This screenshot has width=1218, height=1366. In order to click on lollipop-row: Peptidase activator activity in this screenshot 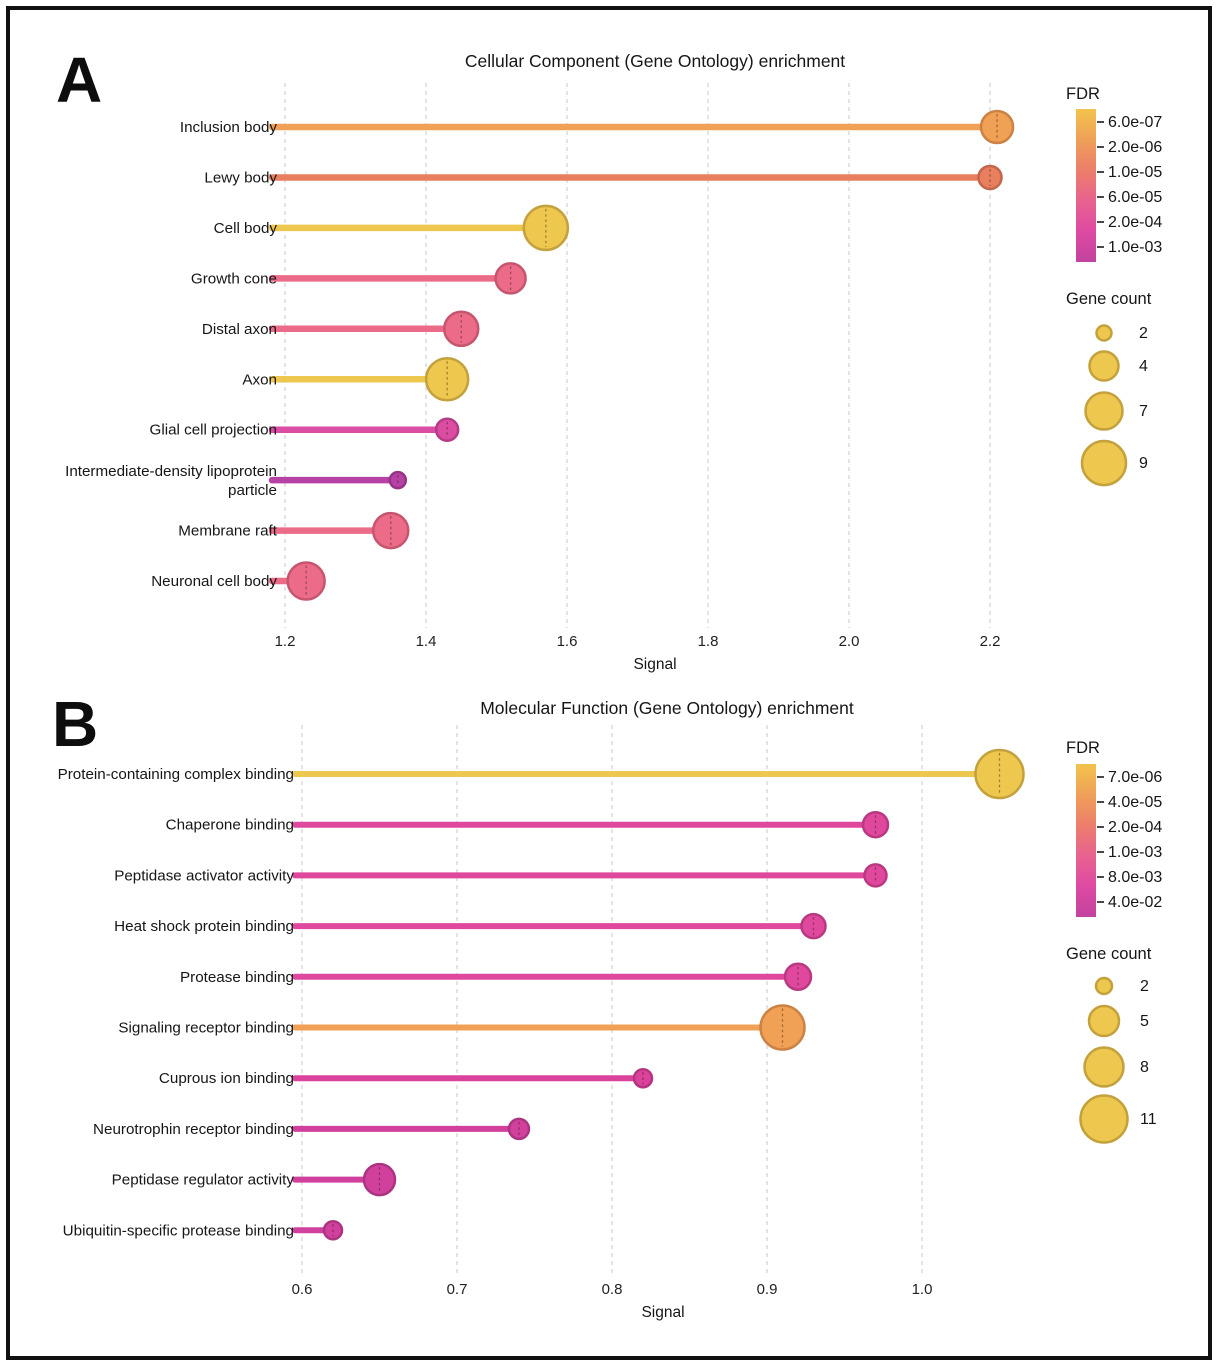, I will do `click(501, 875)`.